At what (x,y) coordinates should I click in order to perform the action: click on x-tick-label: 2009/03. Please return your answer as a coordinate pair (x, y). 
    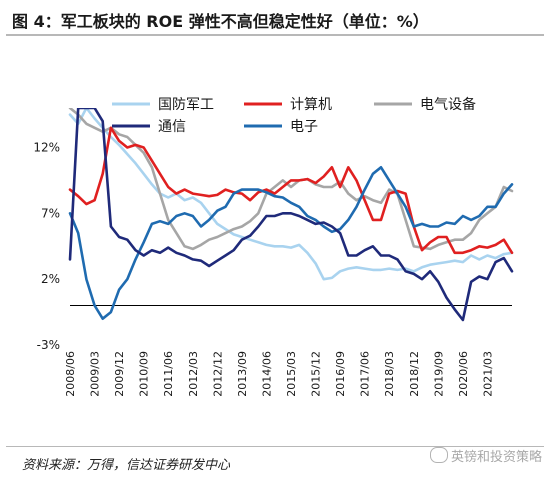
    Looking at the image, I should click on (95, 374).